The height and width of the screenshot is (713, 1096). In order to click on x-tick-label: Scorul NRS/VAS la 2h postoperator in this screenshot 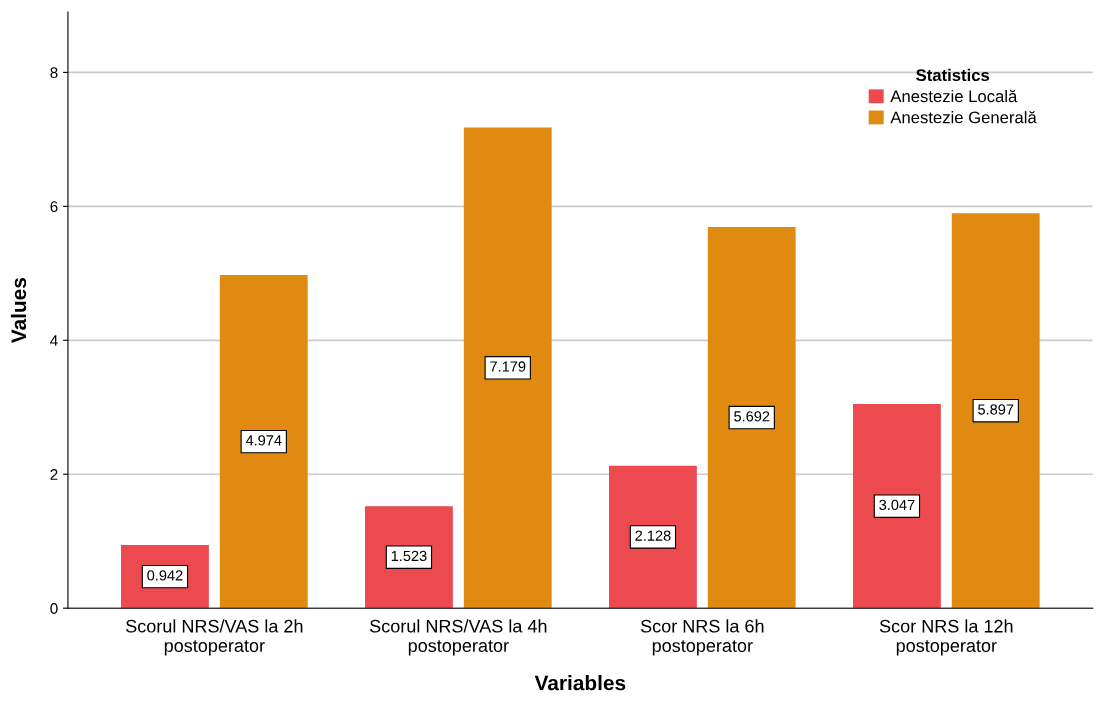, I will do `click(214, 637)`.